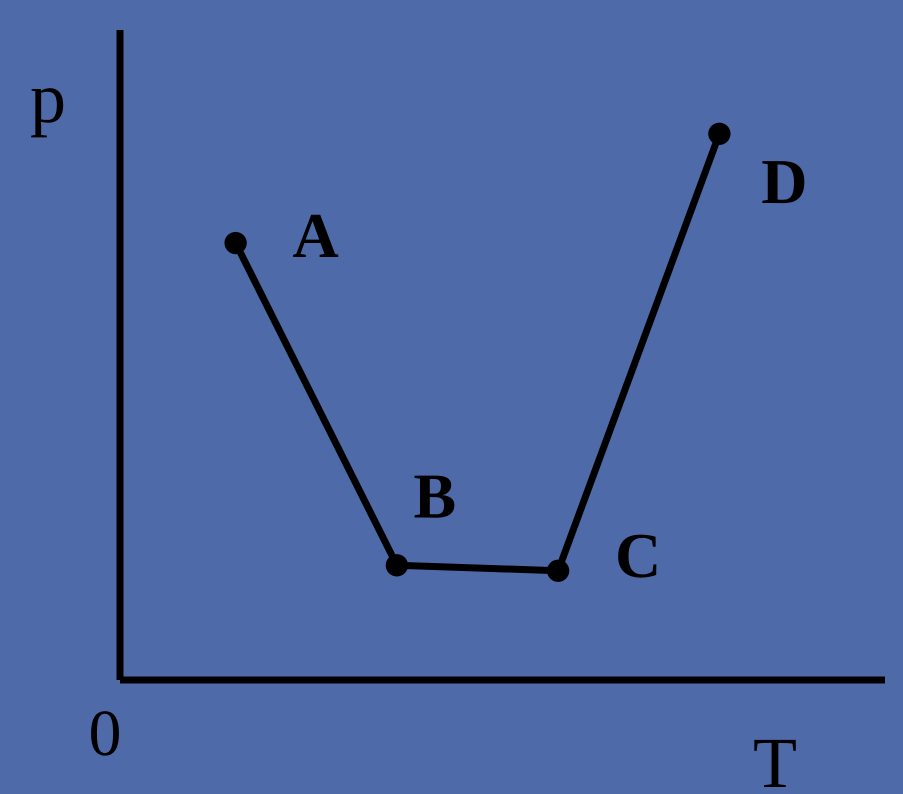 Image resolution: width=903 pixels, height=794 pixels. I want to click on y-axis-title: p, so click(48, 98).